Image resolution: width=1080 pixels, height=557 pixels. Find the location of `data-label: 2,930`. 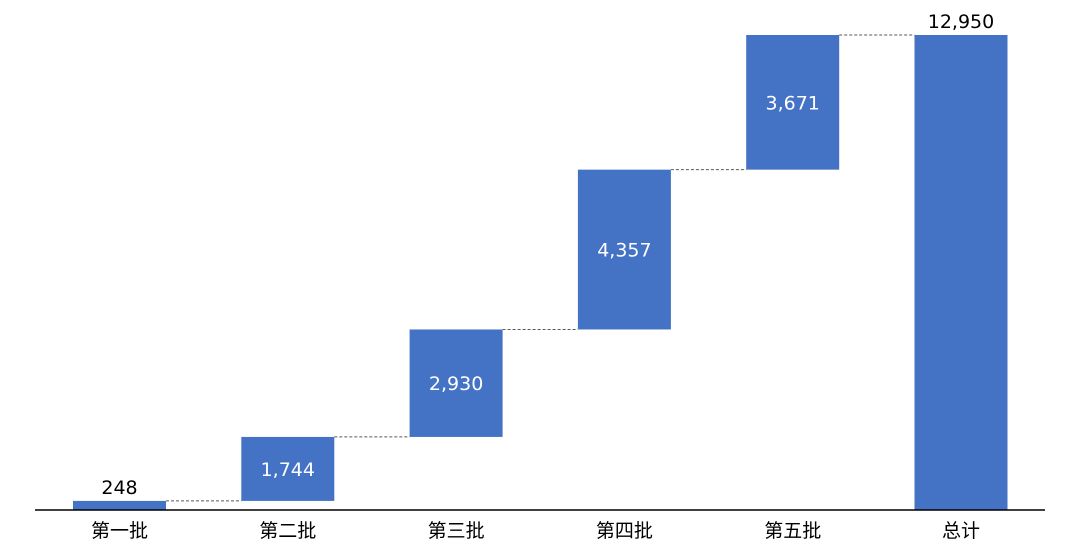

data-label: 2,930 is located at coordinates (456, 384).